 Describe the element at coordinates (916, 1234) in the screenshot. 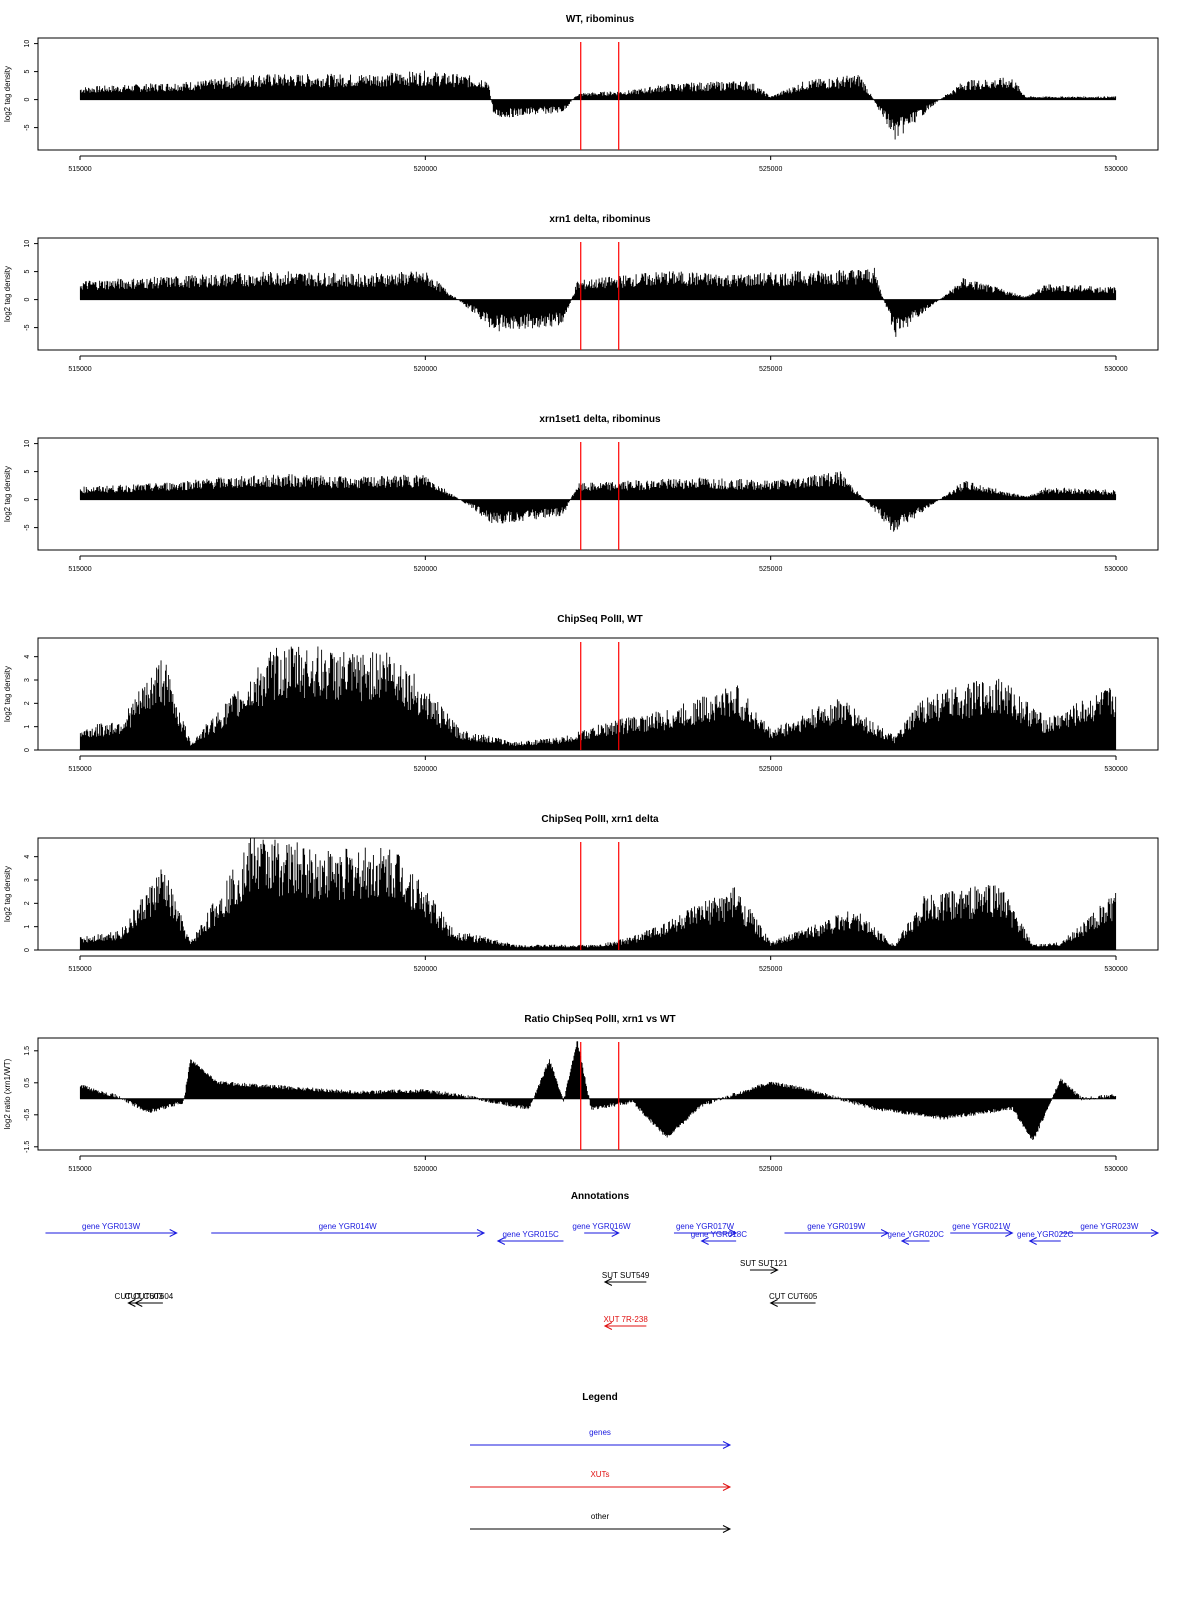

I see `annotation-label: gene YGR020C` at that location.